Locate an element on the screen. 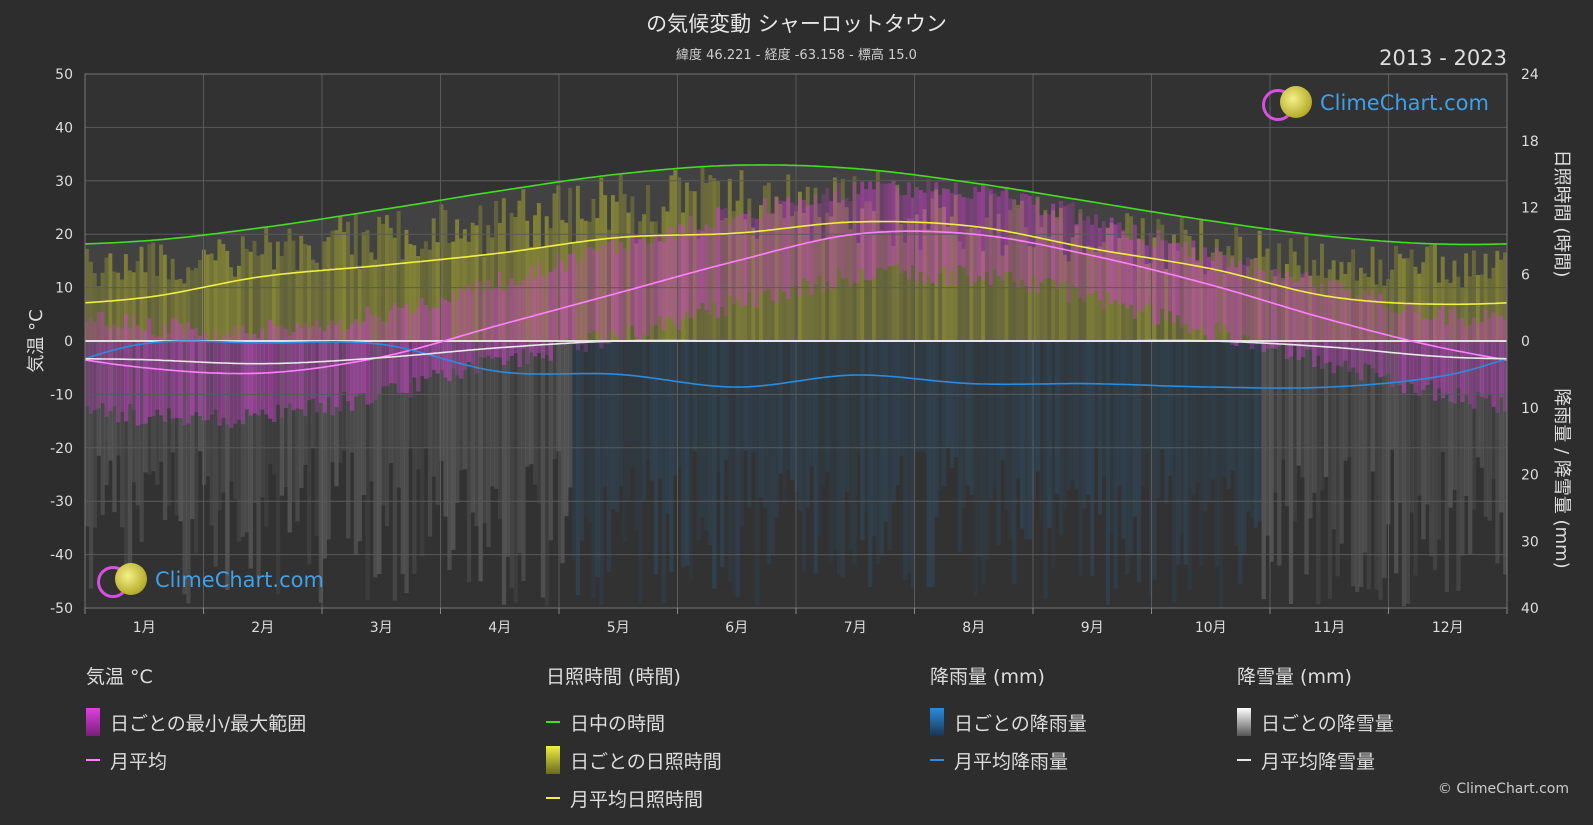  logo-top: ClimeChart.com is located at coordinates (1375, 103).